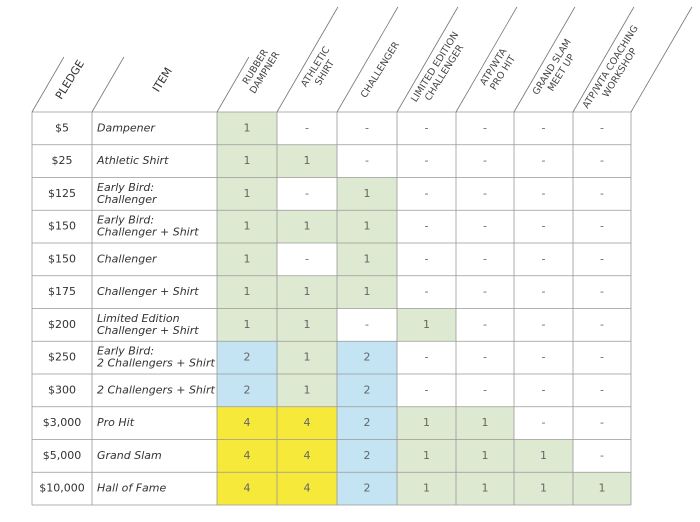 This screenshot has height=522, width=700. What do you see at coordinates (156, 363) in the screenshot?
I see `item: 2 Challengers + Shirt` at bounding box center [156, 363].